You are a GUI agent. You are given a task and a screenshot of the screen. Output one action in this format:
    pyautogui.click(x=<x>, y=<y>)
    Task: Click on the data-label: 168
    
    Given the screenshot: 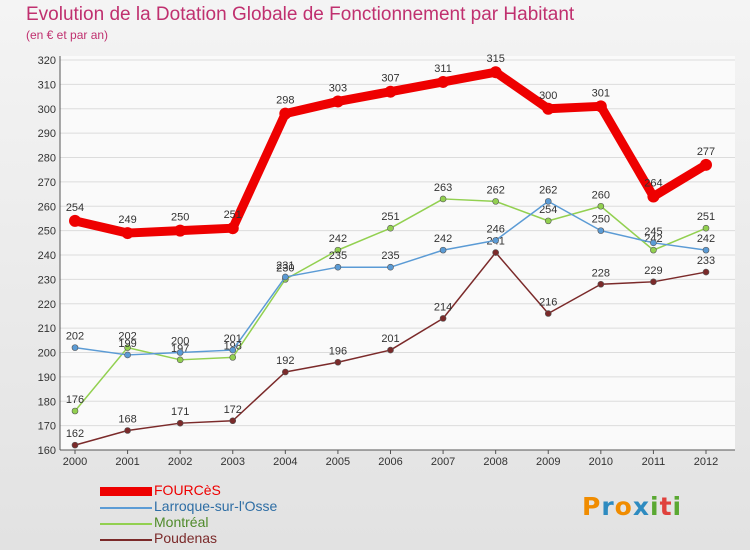 What is the action you would take?
    pyautogui.click(x=127, y=420)
    